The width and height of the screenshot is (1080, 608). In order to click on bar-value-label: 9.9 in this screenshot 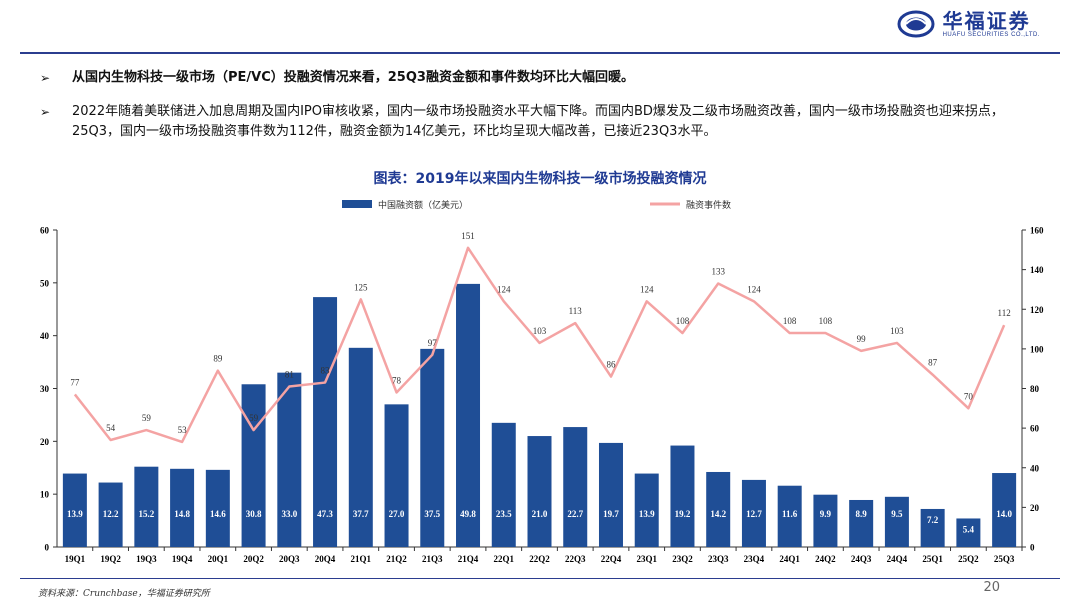, I will do `click(826, 514)`.